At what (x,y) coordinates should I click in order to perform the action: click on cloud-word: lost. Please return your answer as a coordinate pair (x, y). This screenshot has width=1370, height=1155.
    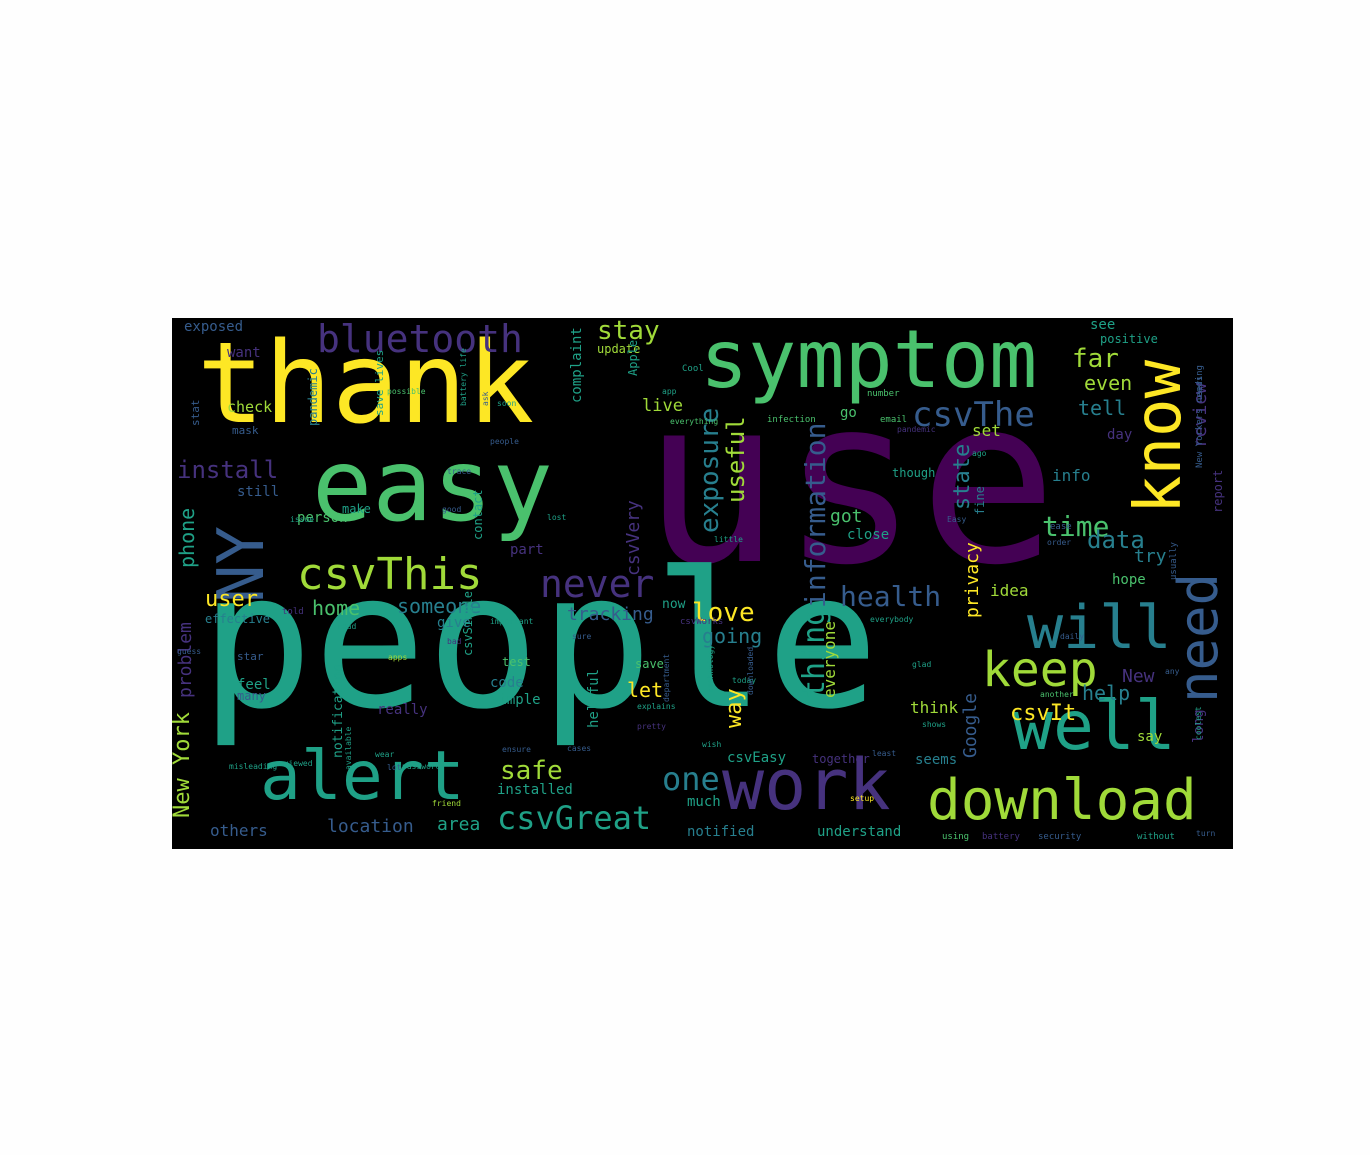
    Looking at the image, I should click on (557, 517).